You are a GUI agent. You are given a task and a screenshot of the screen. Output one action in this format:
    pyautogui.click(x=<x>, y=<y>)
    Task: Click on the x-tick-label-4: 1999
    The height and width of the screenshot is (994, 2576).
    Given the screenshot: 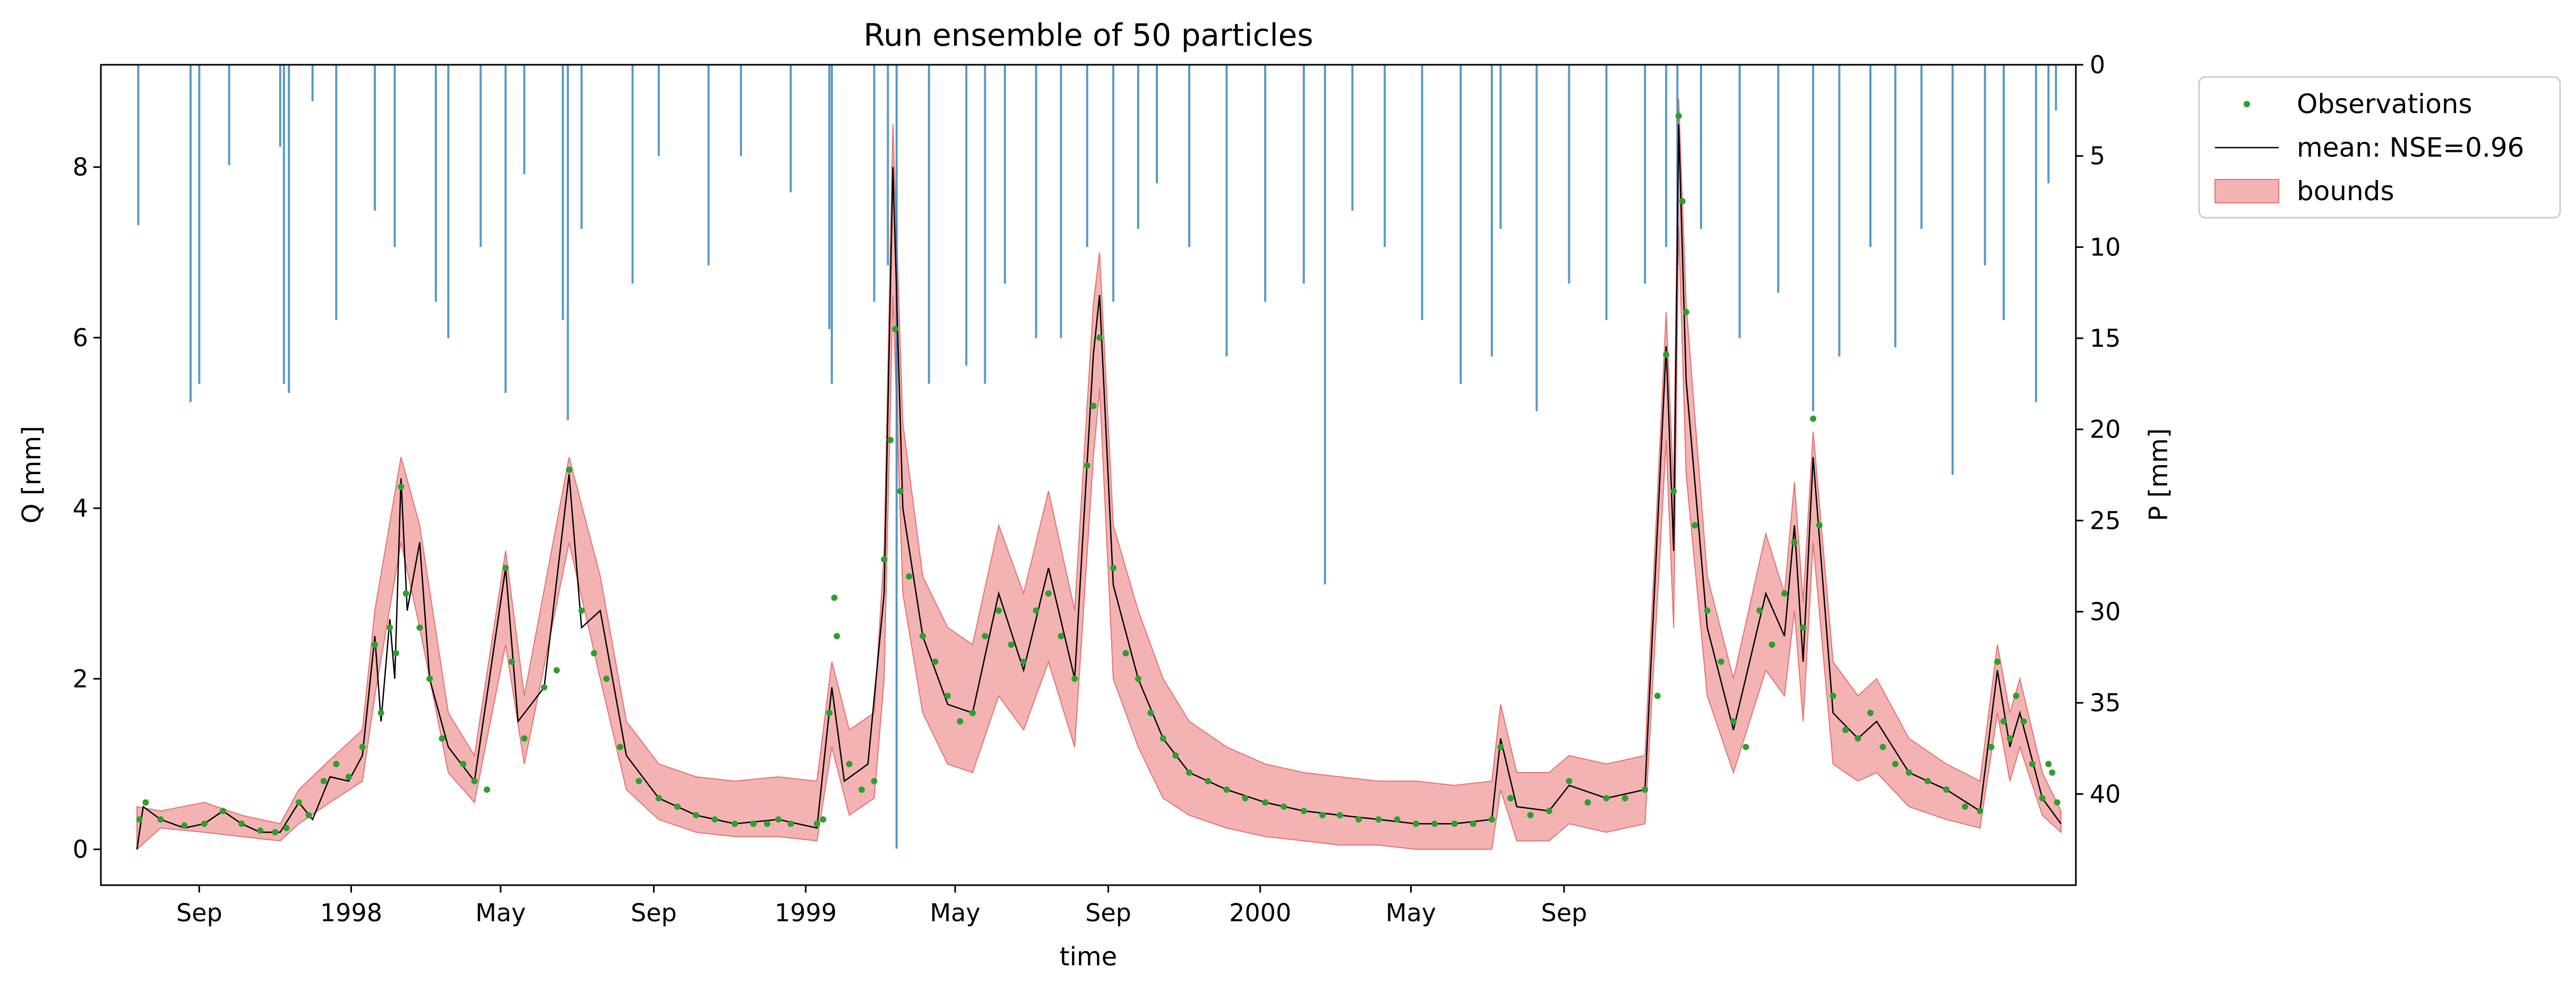 What is the action you would take?
    pyautogui.click(x=806, y=912)
    